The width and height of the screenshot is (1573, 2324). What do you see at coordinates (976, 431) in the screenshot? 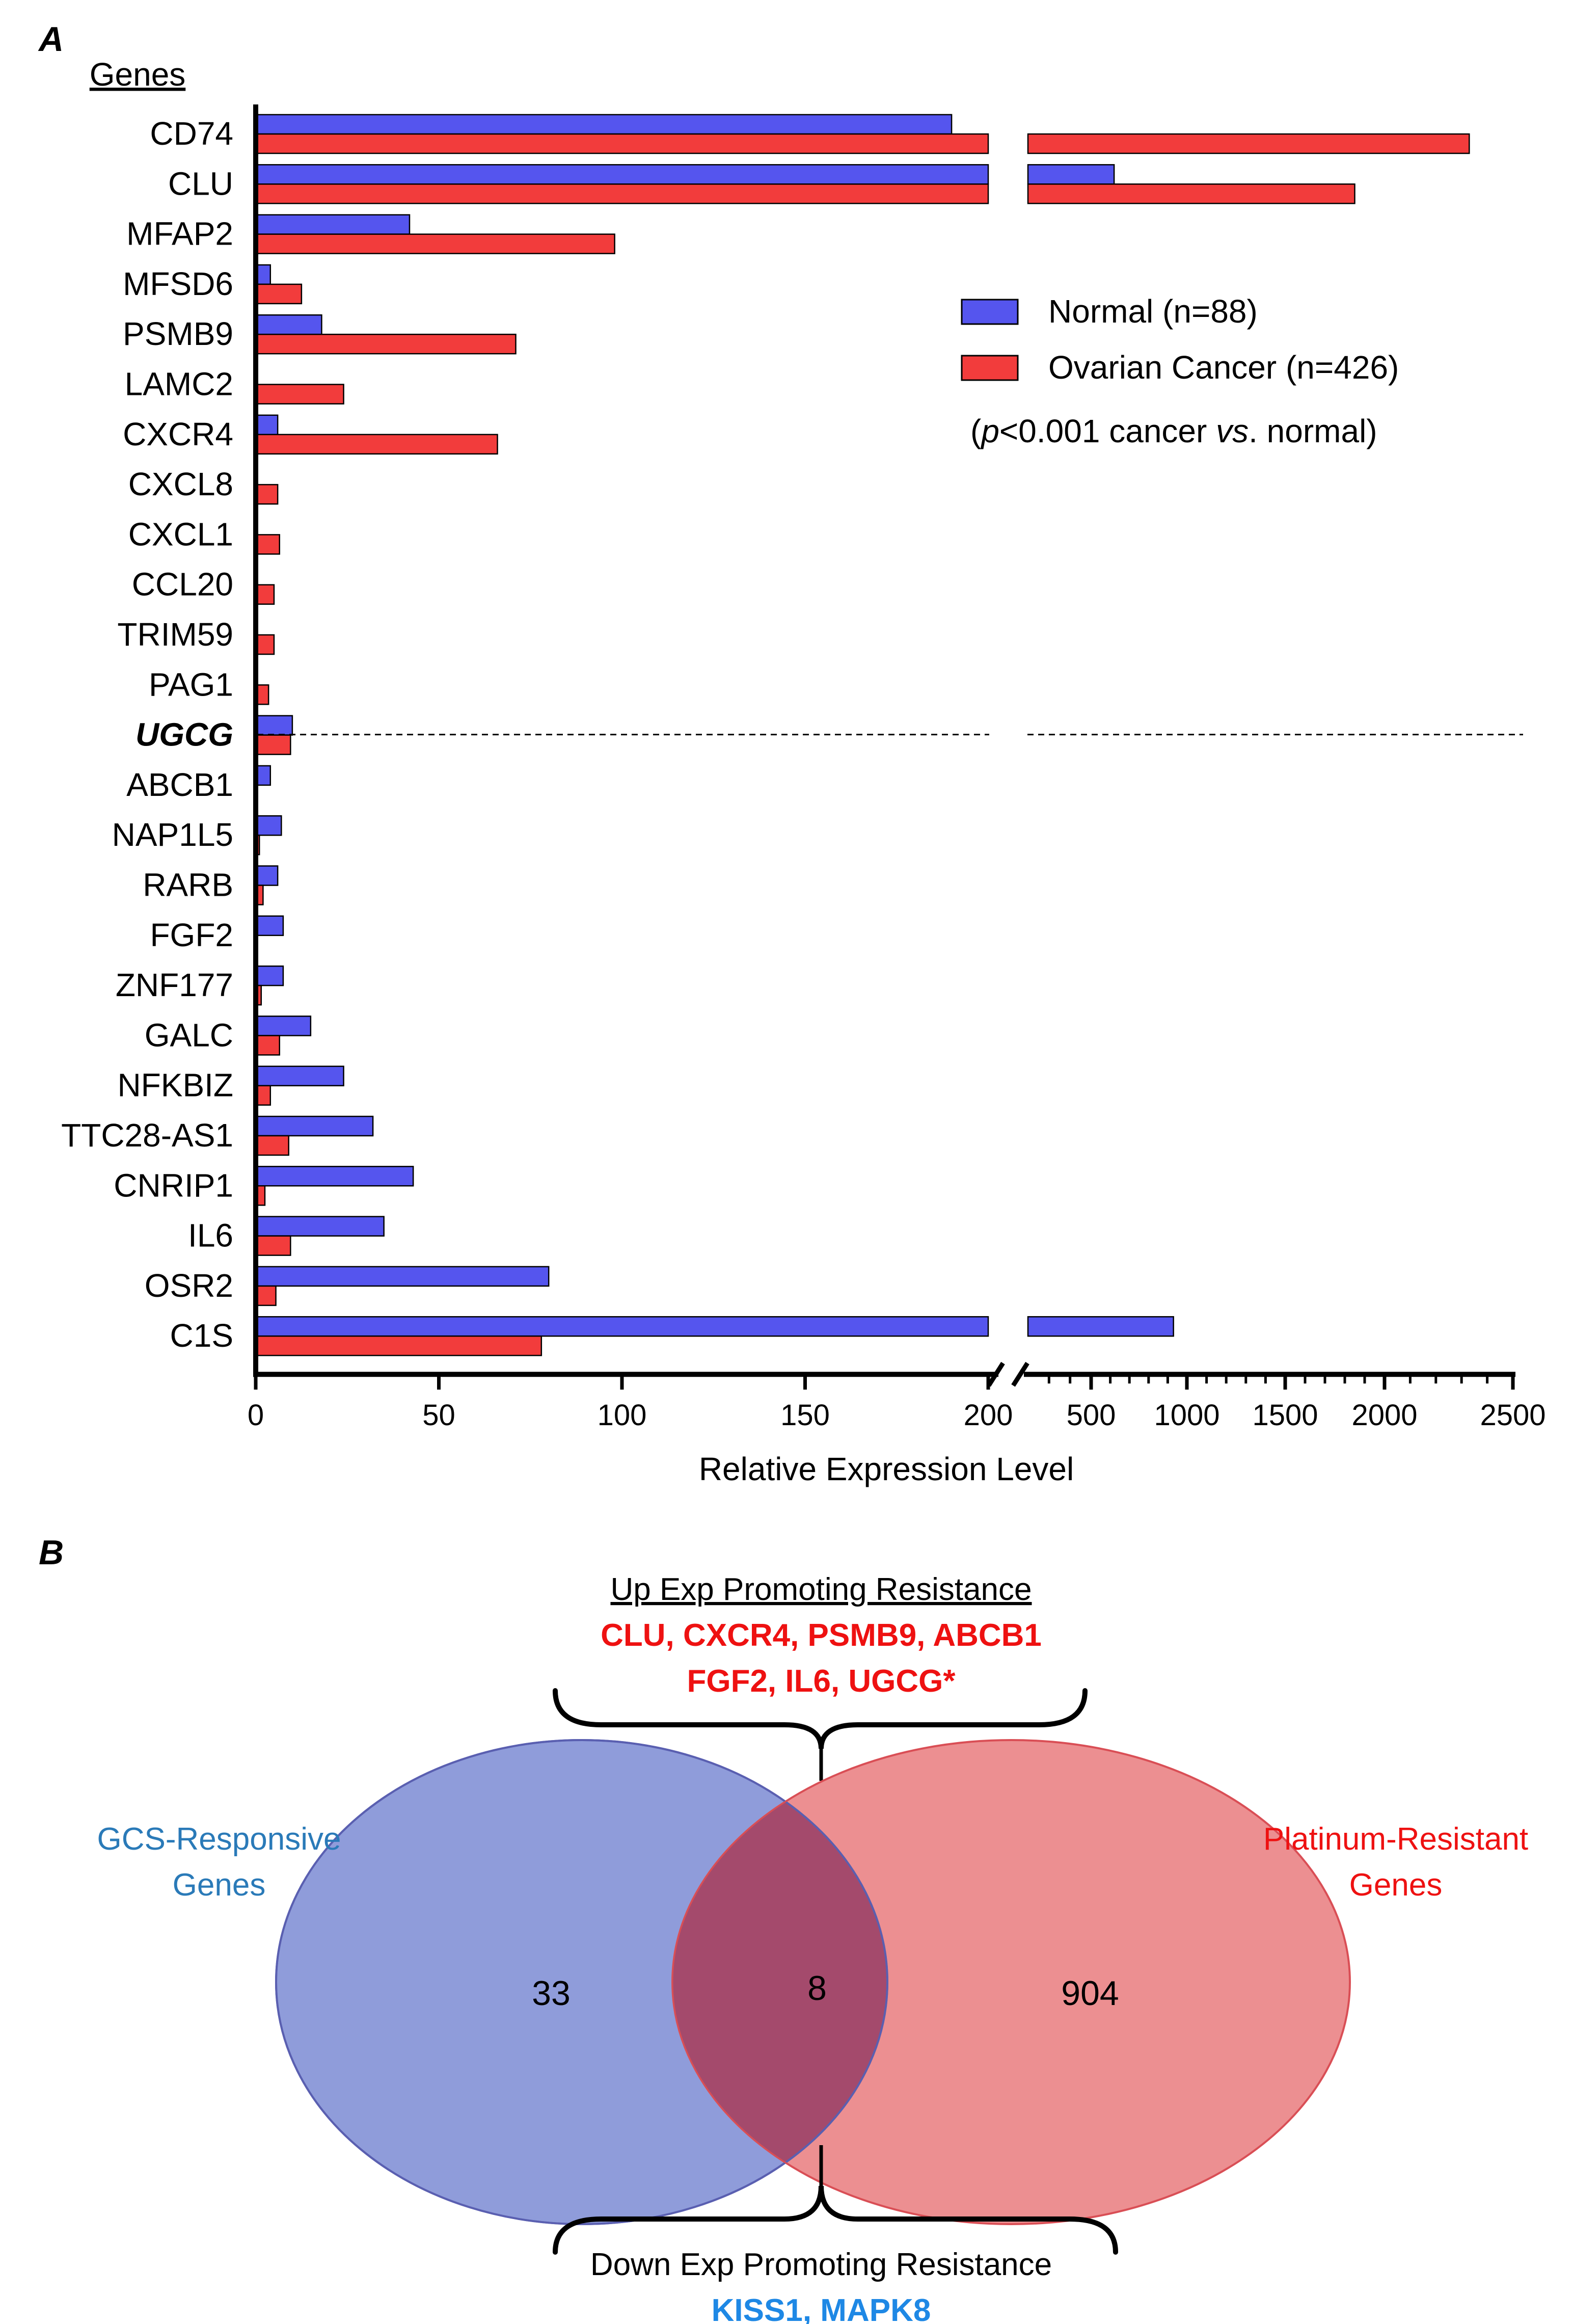
I see `pvalue-open: (` at bounding box center [976, 431].